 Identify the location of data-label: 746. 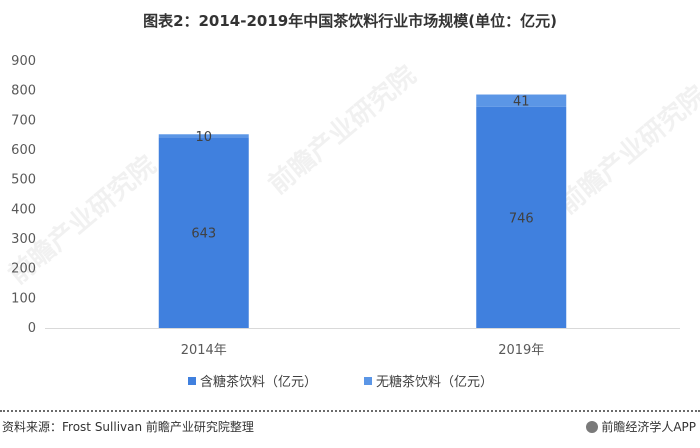
(521, 218).